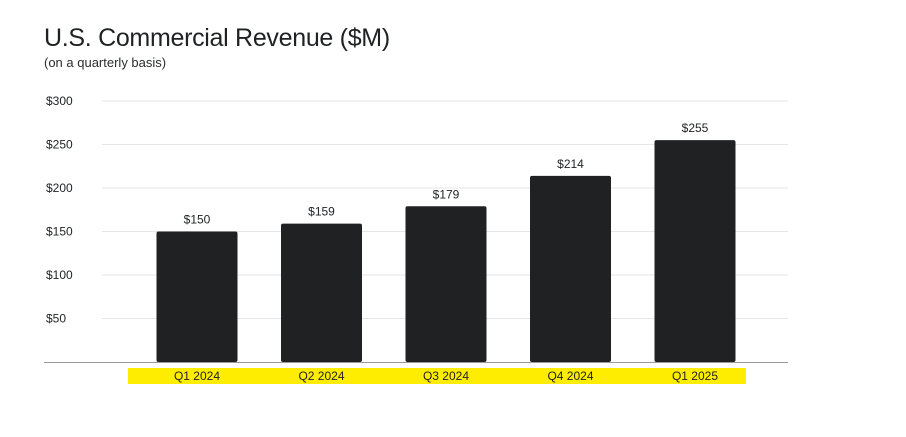  I want to click on category-highlight, so click(437, 376).